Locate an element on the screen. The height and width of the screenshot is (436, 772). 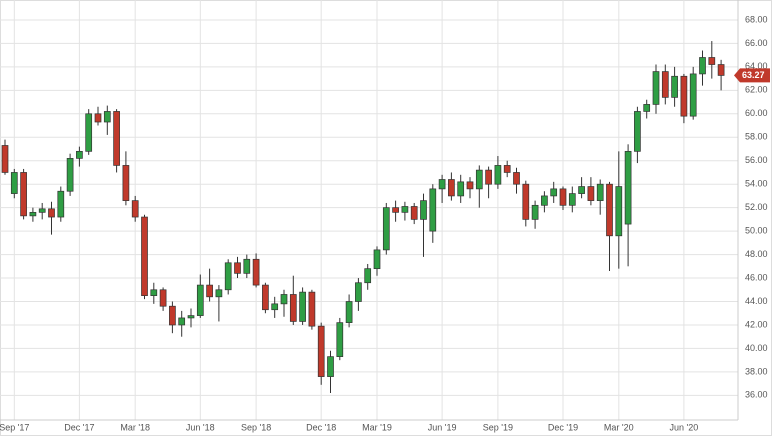
y-tick-label: 56.00 is located at coordinates (756, 160).